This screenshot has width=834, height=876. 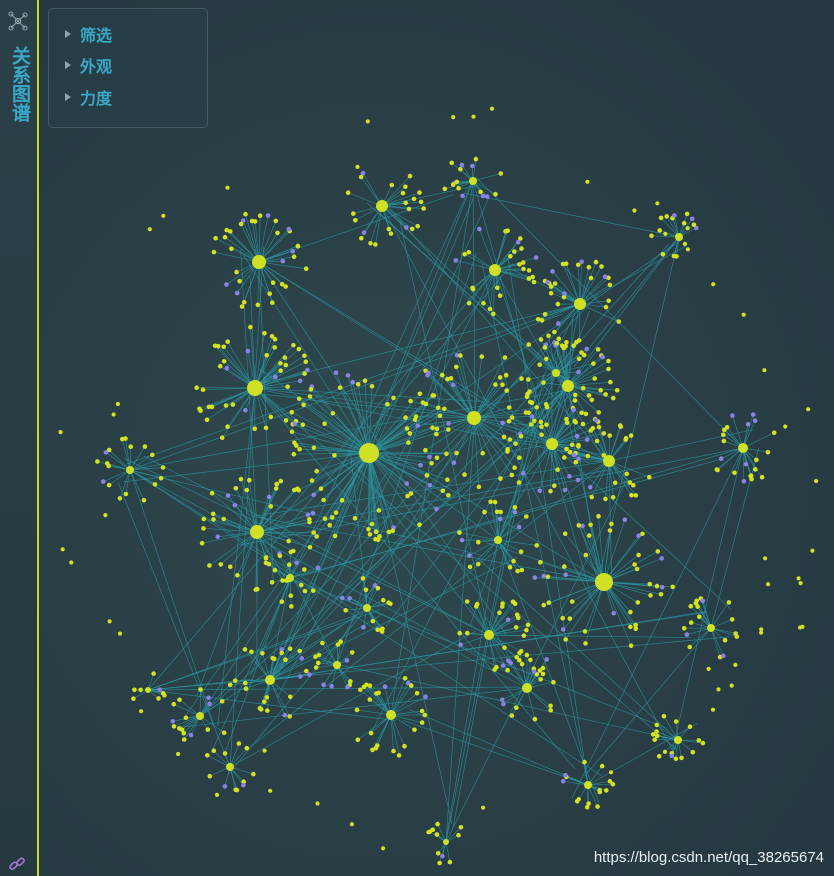 I want to click on app-title: 关系图谱, so click(x=20, y=84).